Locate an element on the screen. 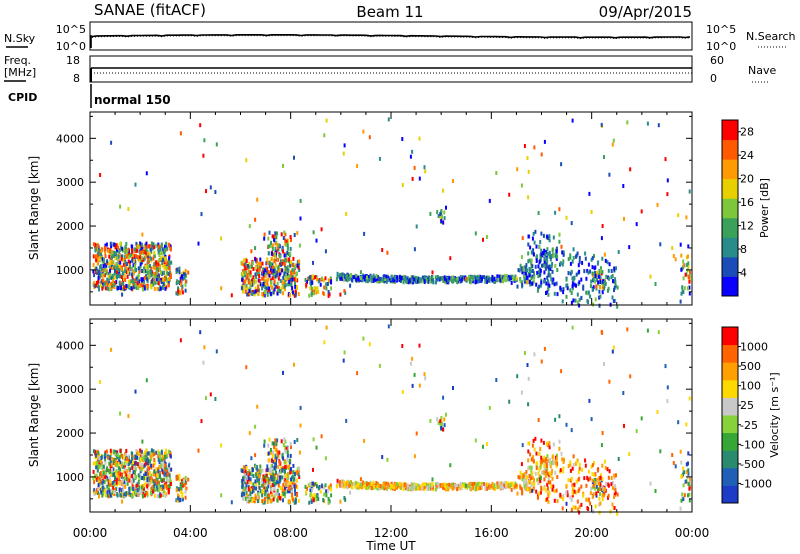 The width and height of the screenshot is (800, 554). noise-left-tick-top: 10^5 is located at coordinates (71, 29).